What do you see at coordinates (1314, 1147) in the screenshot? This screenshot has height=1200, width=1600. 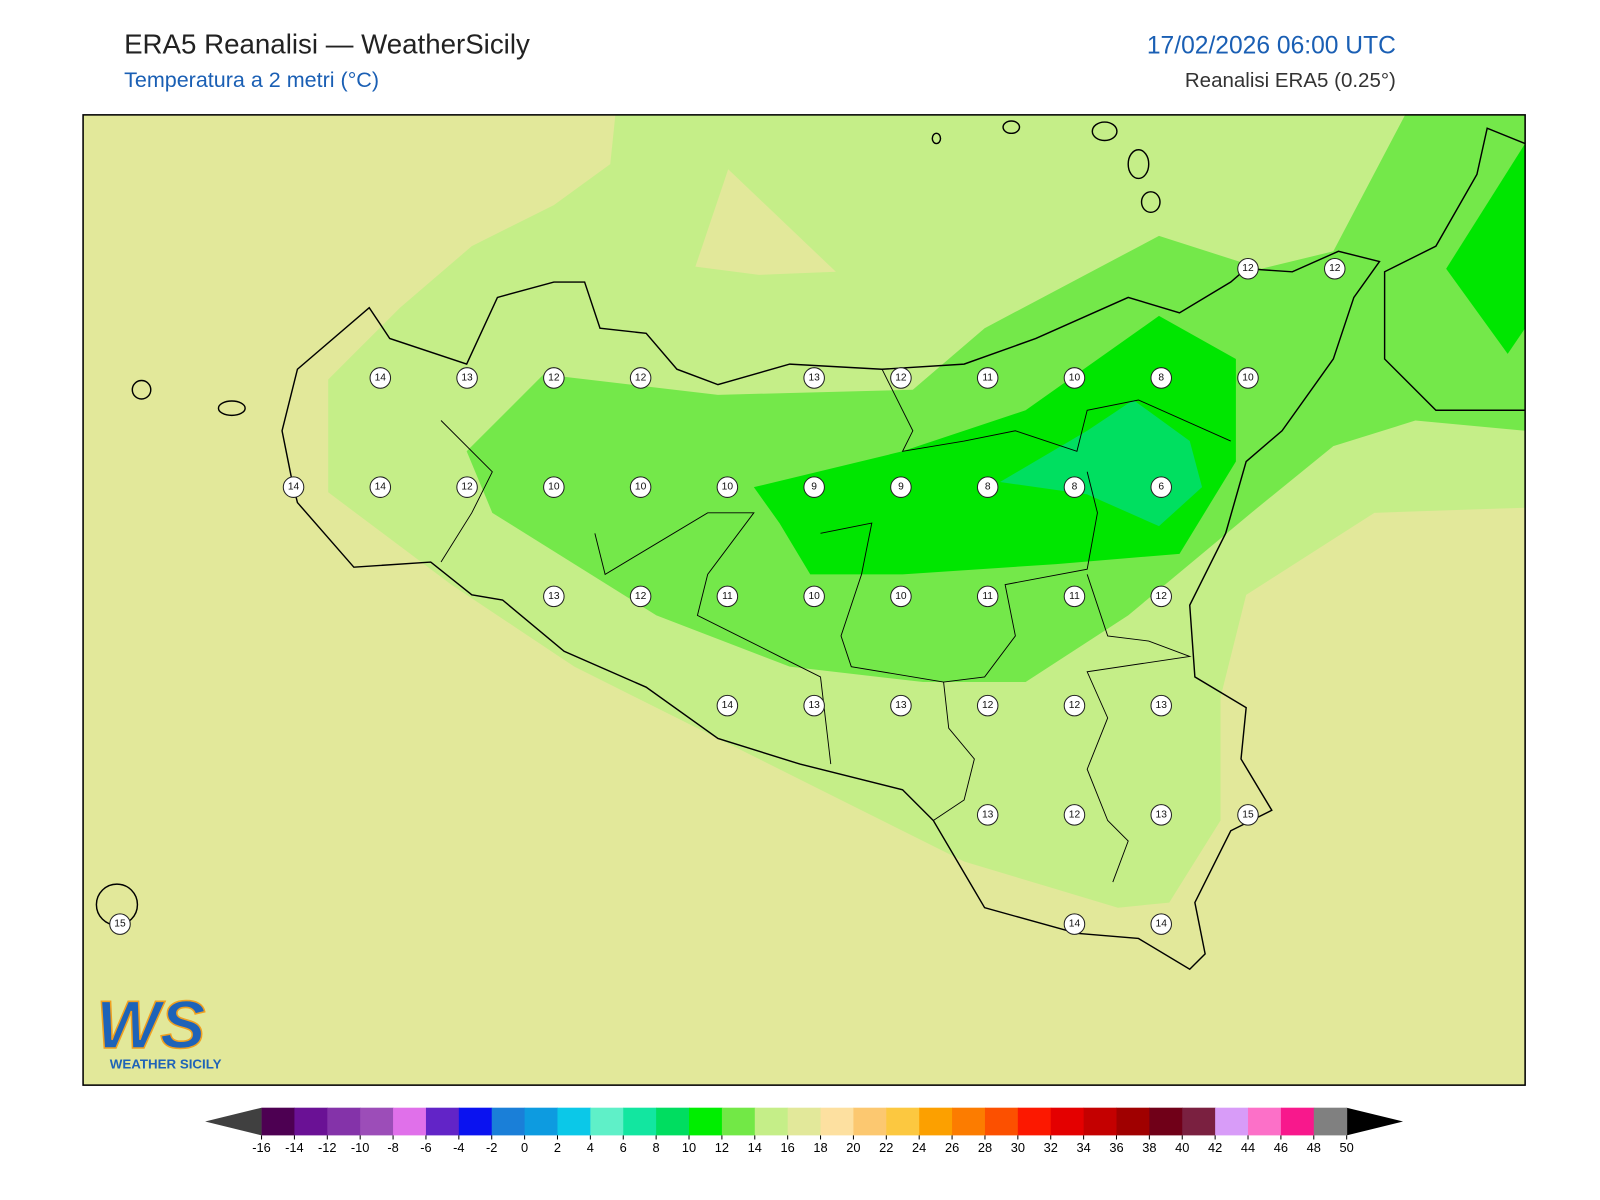 I see `colorbar-tick-label: 48` at bounding box center [1314, 1147].